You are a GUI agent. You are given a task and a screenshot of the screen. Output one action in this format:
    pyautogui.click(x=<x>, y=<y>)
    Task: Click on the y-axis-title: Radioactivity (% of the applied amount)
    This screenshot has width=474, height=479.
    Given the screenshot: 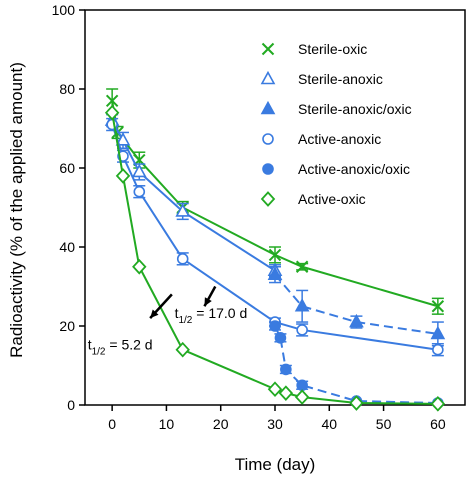 What is the action you would take?
    pyautogui.click(x=16, y=210)
    